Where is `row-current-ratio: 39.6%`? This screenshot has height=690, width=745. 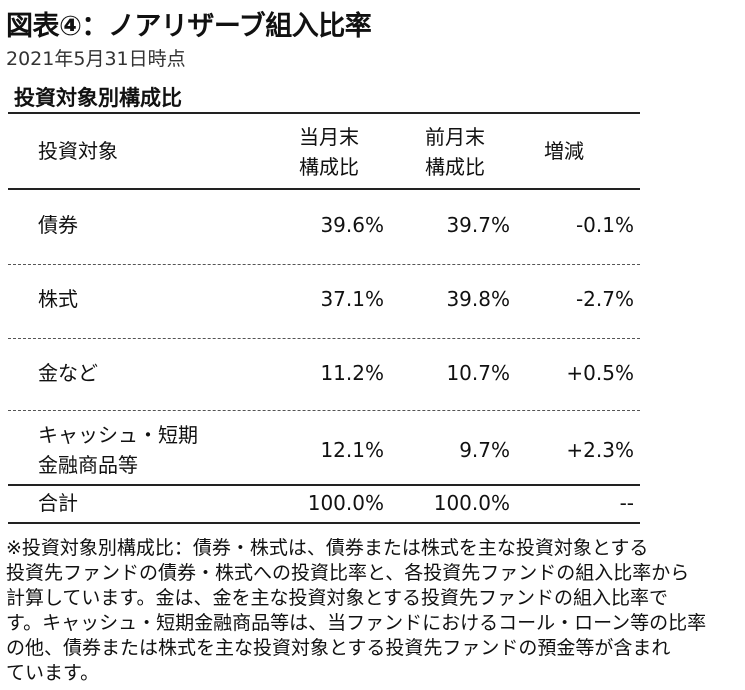 row-current-ratio: 39.6% is located at coordinates (352, 225).